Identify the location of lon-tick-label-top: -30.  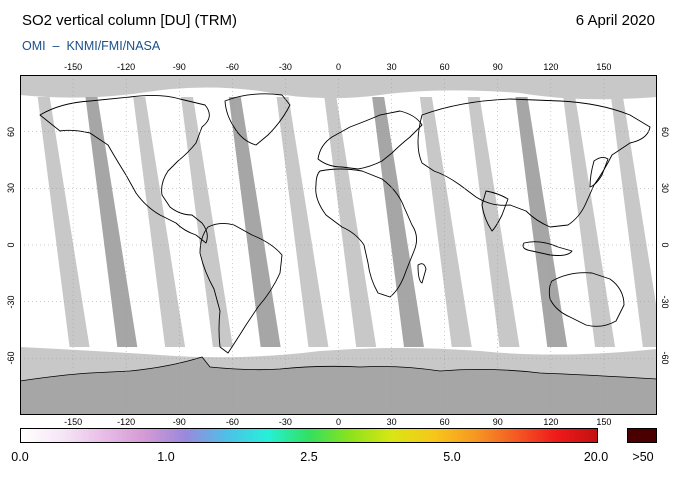
(285, 67).